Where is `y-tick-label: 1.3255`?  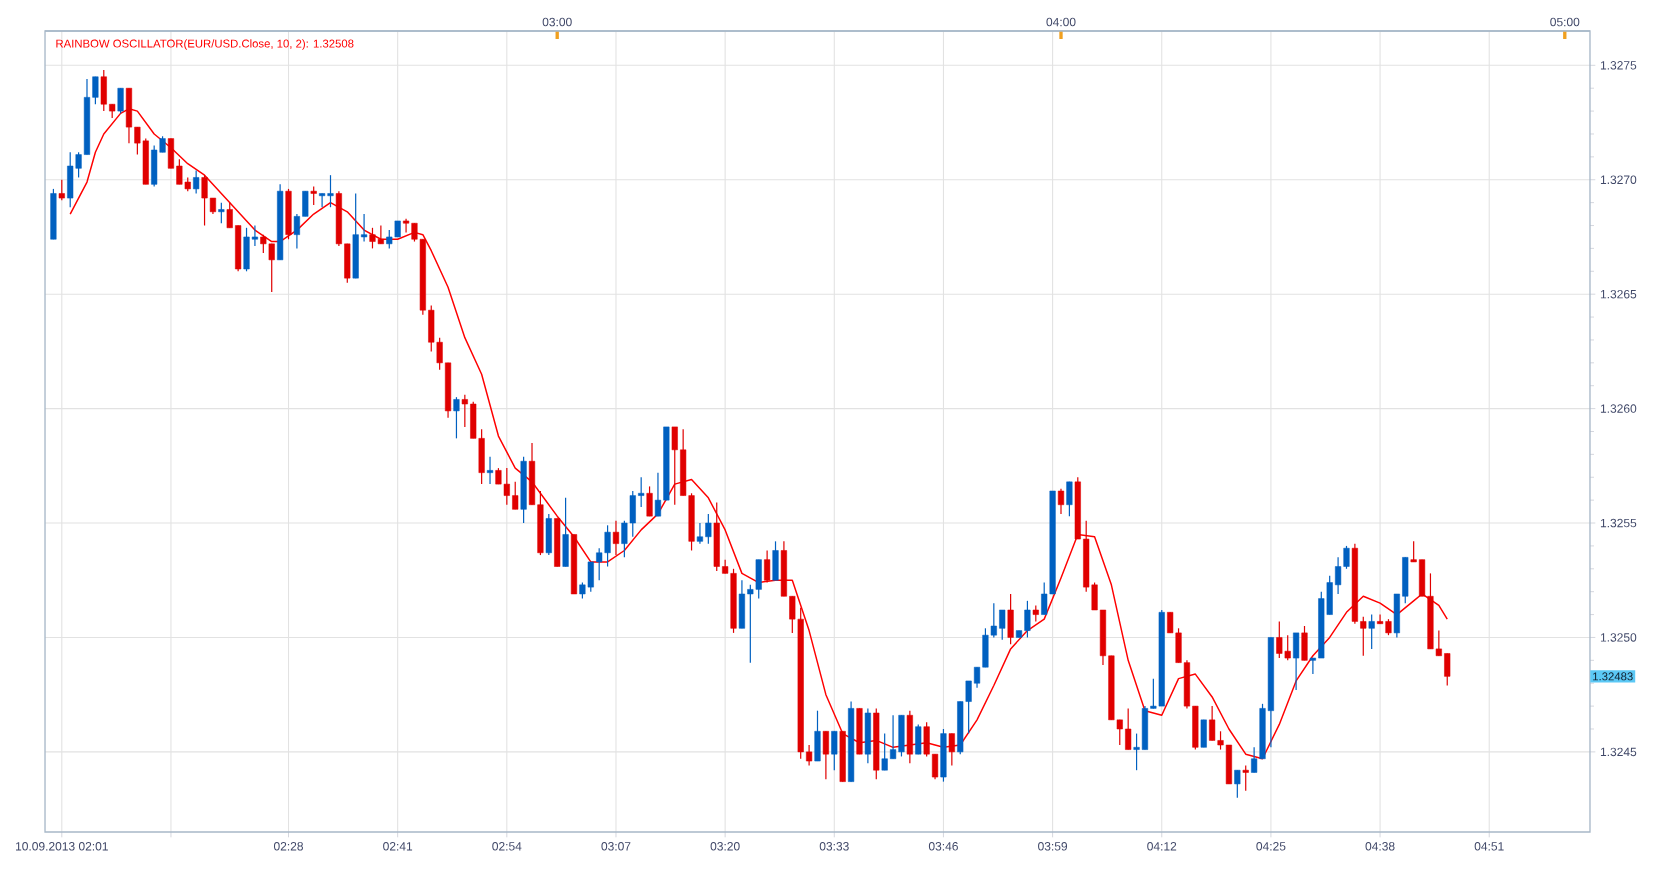
y-tick-label: 1.3255 is located at coordinates (1618, 523).